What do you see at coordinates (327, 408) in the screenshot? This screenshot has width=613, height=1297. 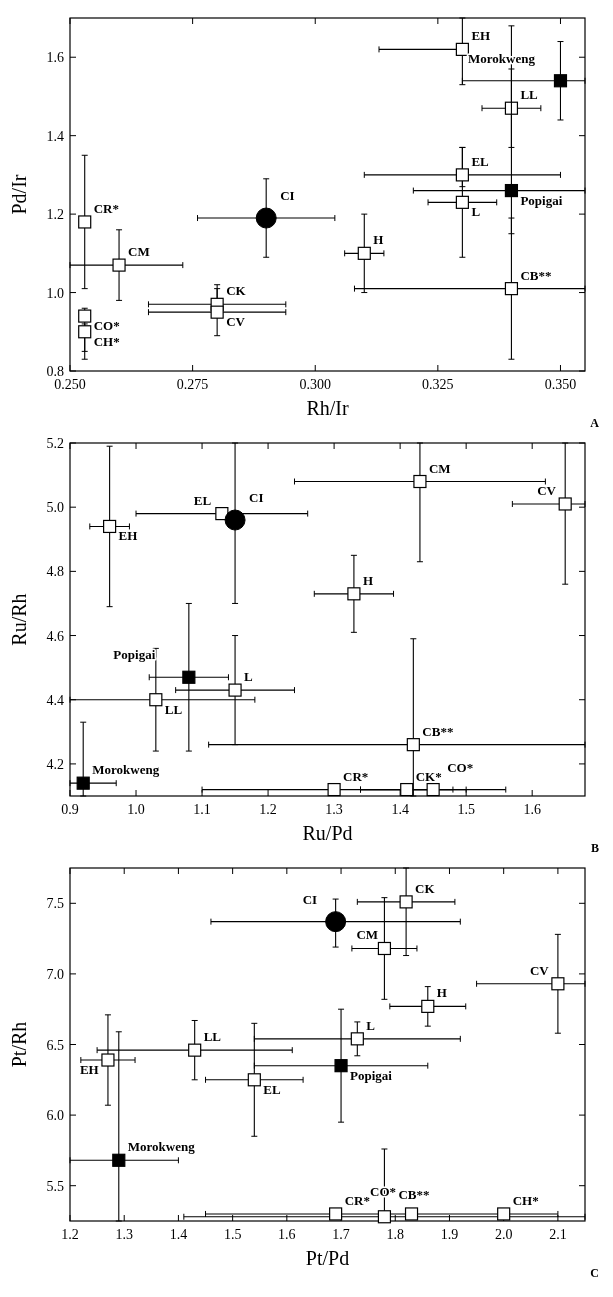 I see `x-axis-title: Rh/Ir` at bounding box center [327, 408].